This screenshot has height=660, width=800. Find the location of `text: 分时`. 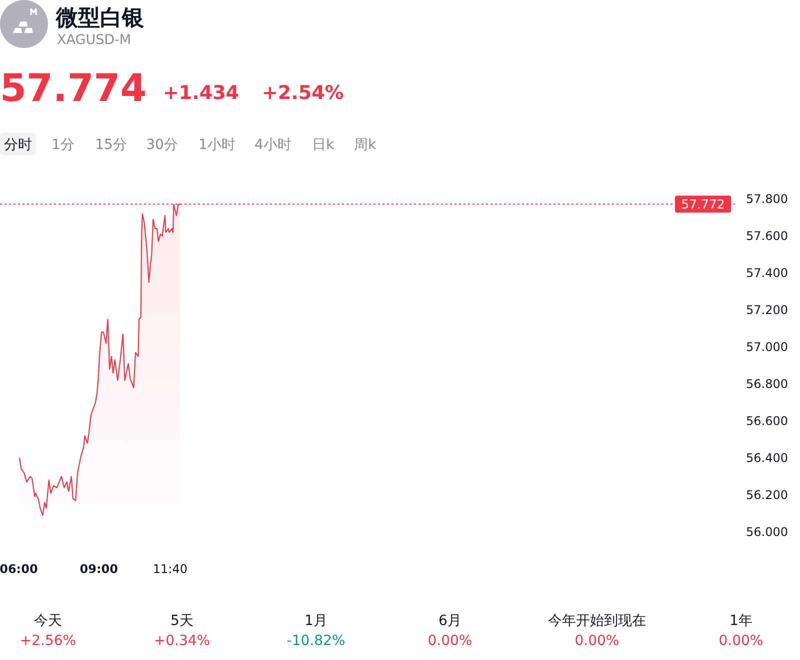

text: 分时 is located at coordinates (18, 145).